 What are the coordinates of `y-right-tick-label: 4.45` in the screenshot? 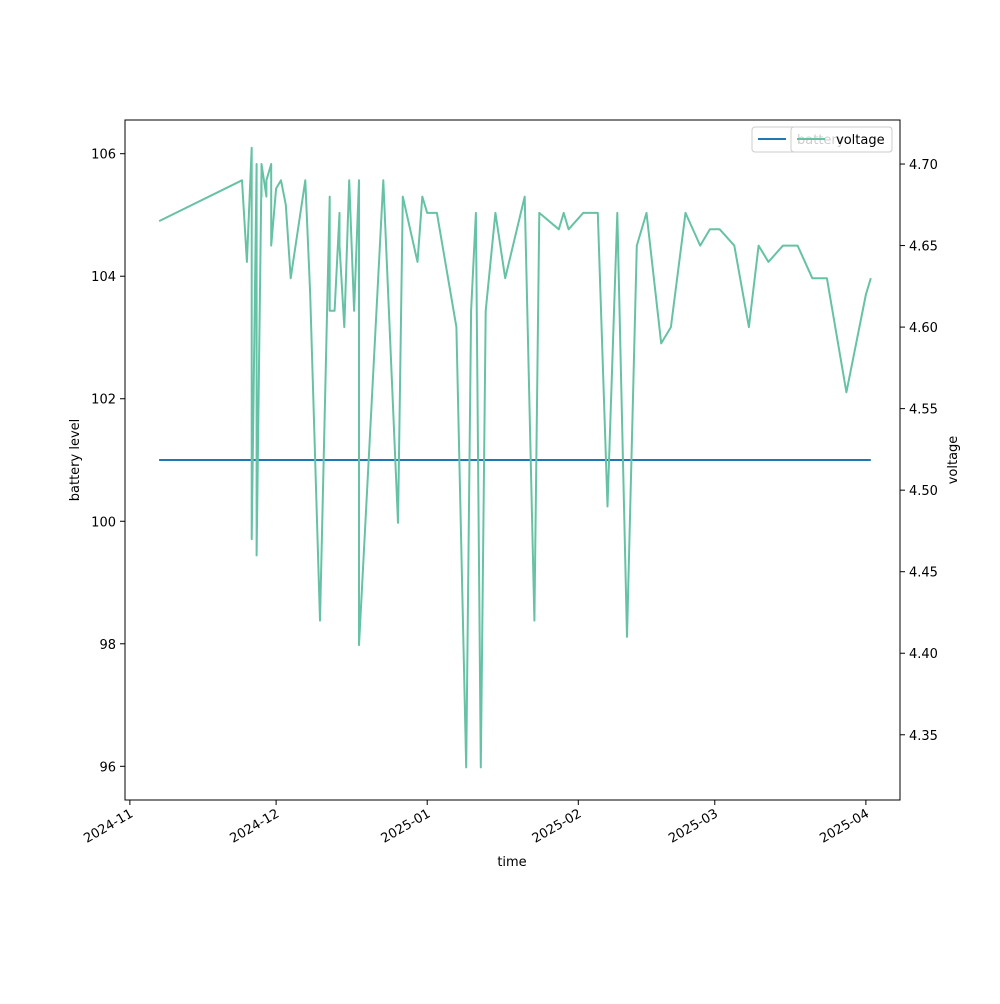 It's located at (923, 573).